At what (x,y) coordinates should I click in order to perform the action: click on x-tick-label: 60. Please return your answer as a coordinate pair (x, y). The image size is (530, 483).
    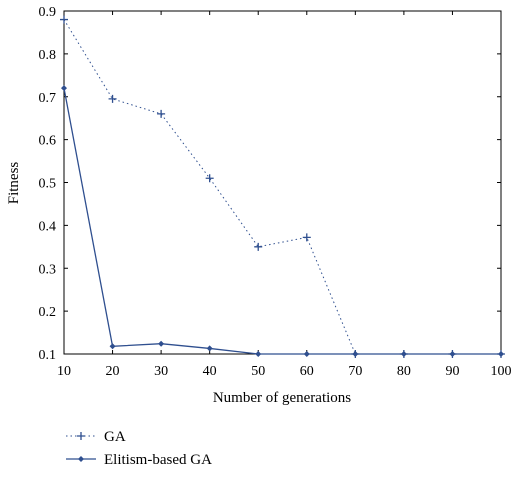
    Looking at the image, I should click on (307, 371).